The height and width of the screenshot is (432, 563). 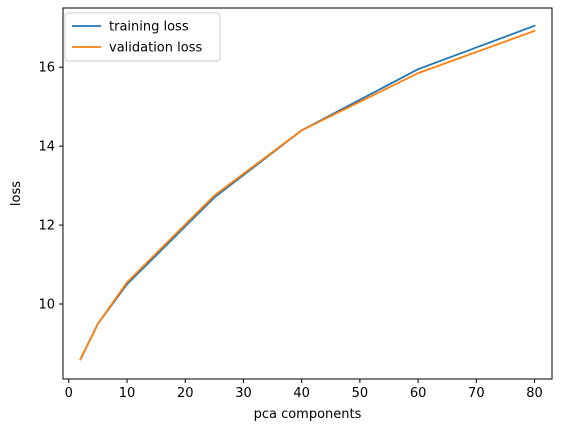 What do you see at coordinates (534, 393) in the screenshot?
I see `x-tick-label: 80` at bounding box center [534, 393].